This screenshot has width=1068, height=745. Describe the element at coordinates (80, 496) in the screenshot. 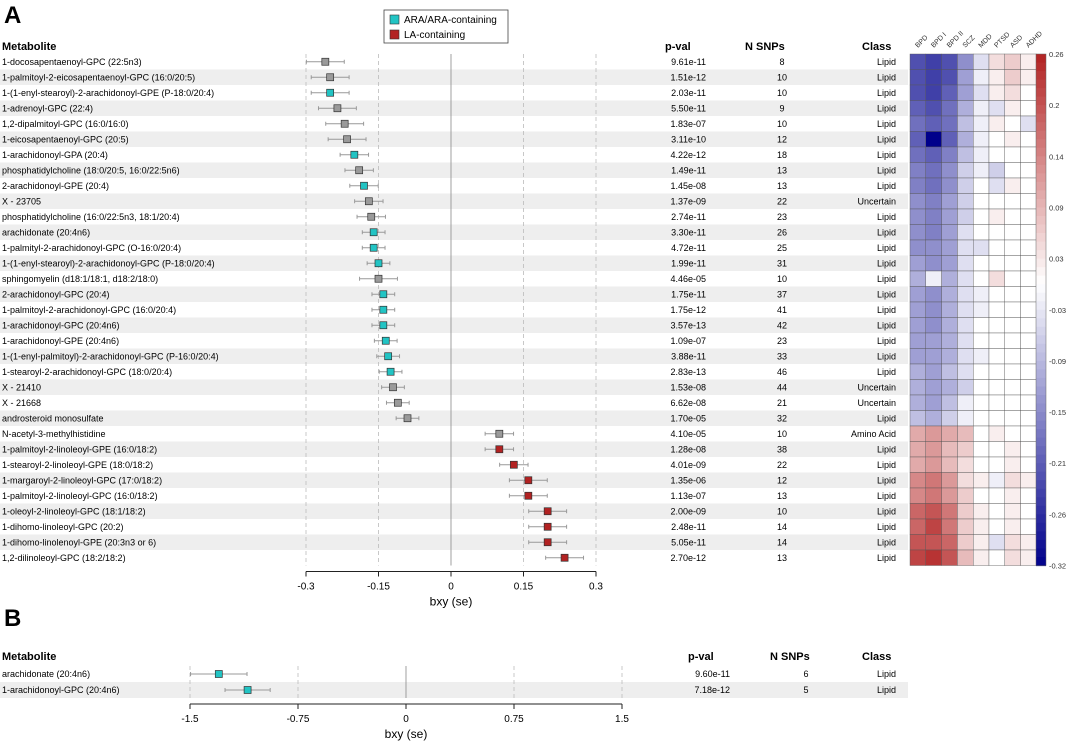

I see `metabolite-name: 1-palmitoyl-2-linoleoyl-GPC (16:0/18:2)` at that location.